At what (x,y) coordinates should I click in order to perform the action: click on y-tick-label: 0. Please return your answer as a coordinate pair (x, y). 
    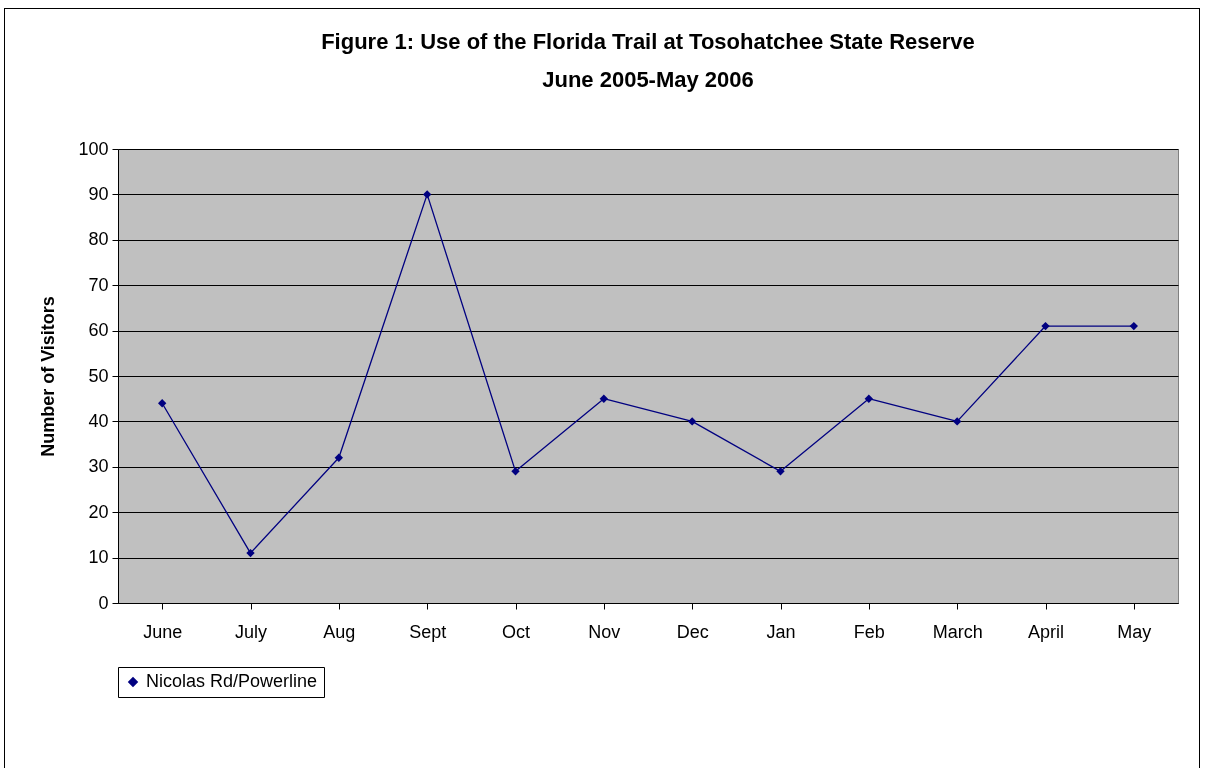
    Looking at the image, I should click on (103, 602).